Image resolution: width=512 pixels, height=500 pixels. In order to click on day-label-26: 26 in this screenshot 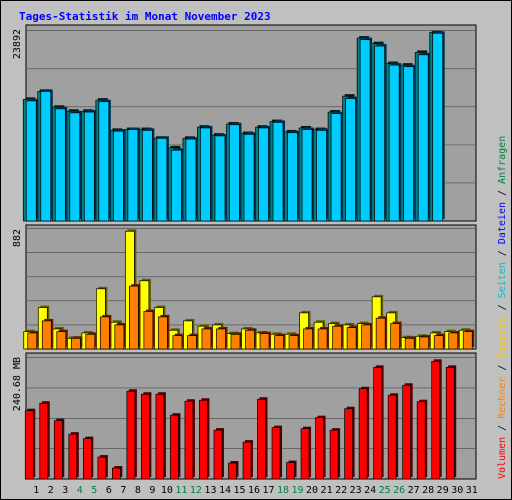, I will do `click(399, 490)`.